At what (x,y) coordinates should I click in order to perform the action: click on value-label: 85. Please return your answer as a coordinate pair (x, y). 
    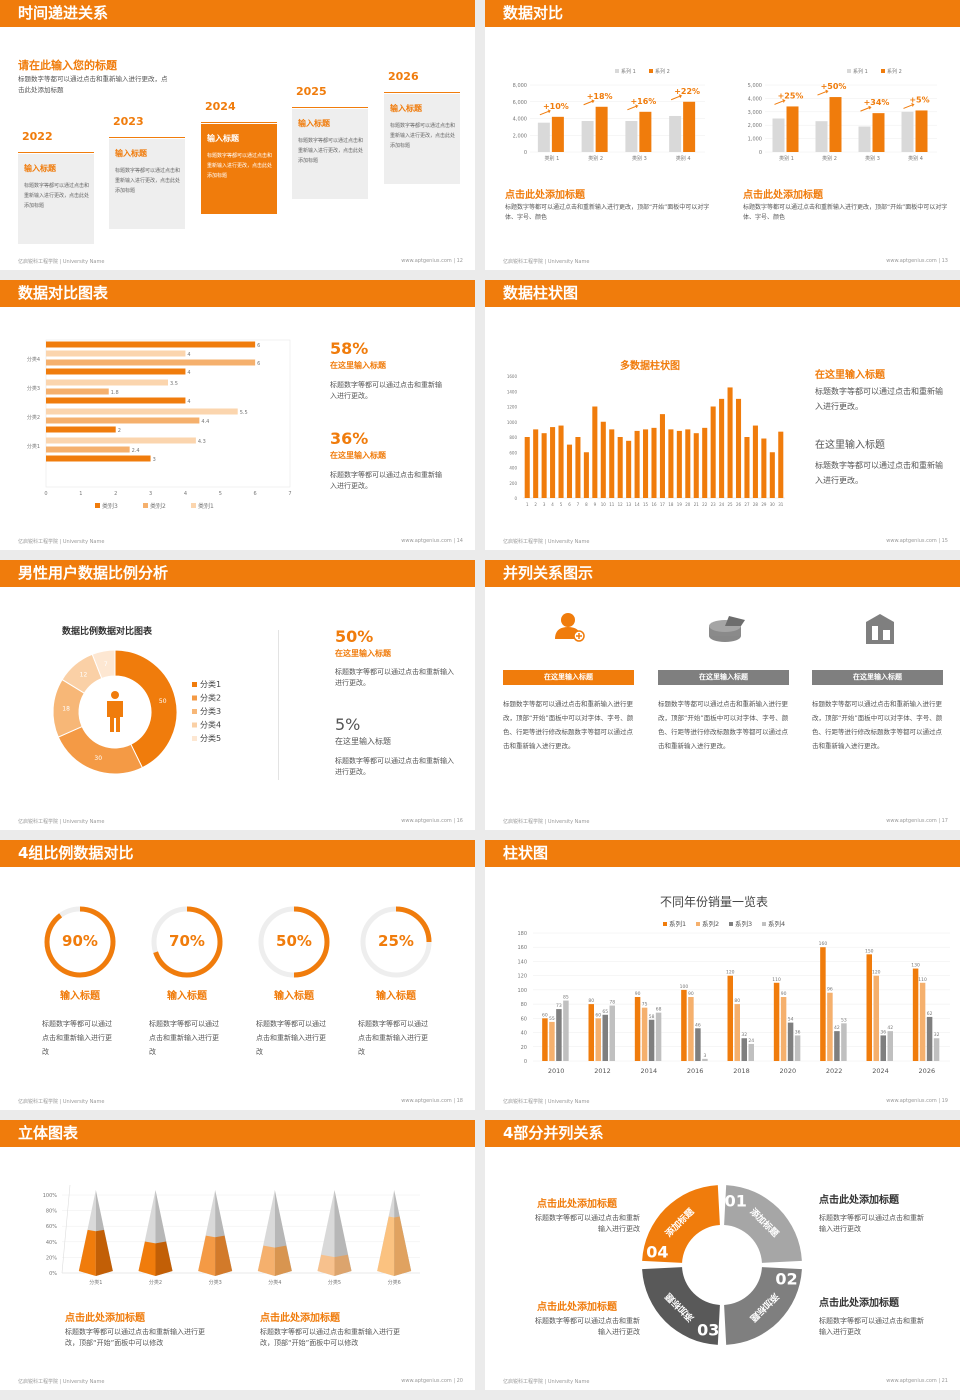
    Looking at the image, I should click on (566, 998).